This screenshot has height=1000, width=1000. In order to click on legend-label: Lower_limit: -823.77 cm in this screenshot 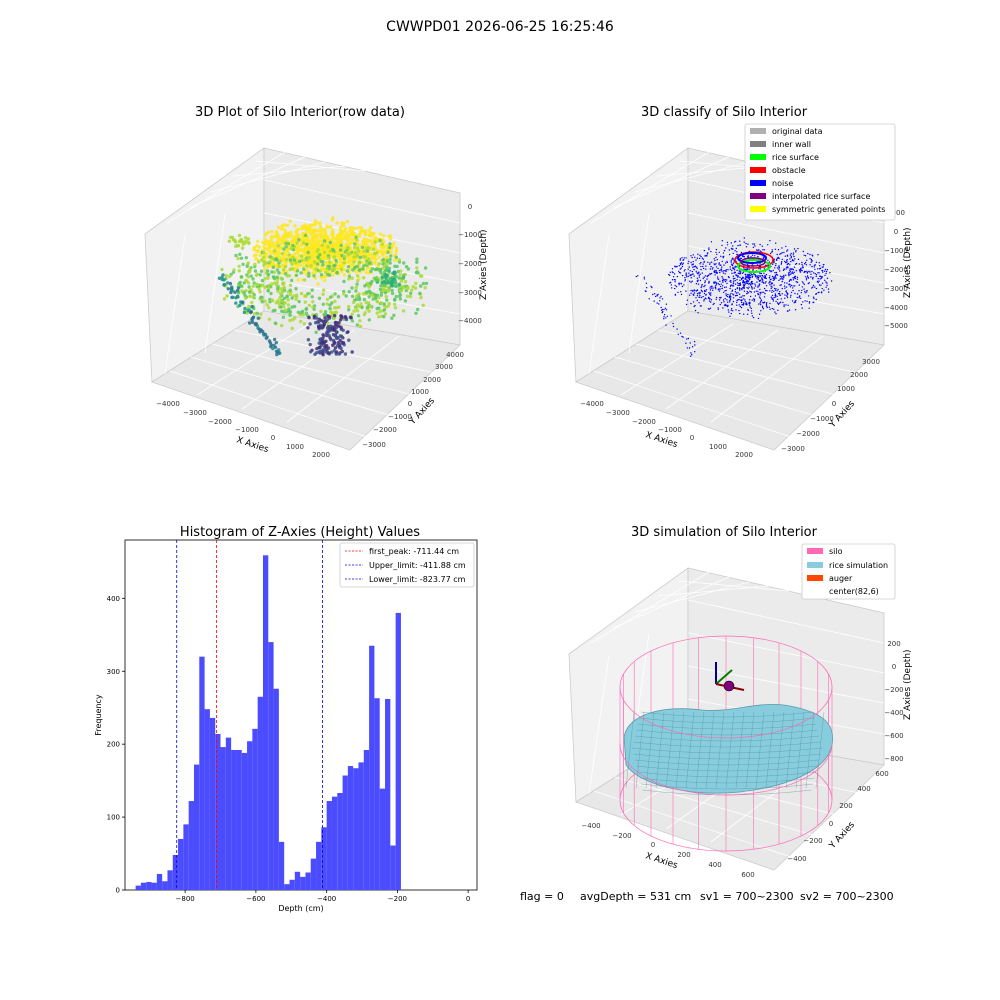, I will do `click(417, 579)`.